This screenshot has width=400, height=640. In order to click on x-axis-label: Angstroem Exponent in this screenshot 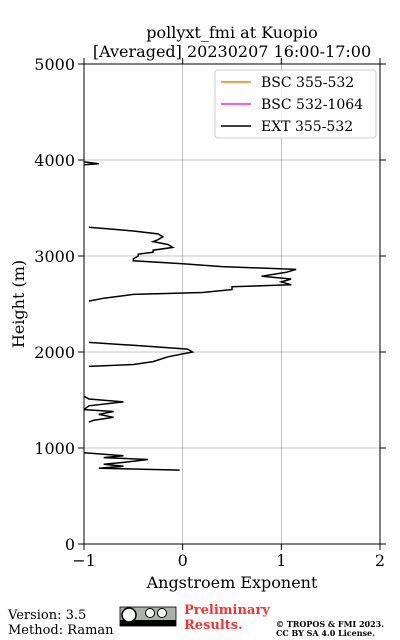, I will do `click(232, 582)`.